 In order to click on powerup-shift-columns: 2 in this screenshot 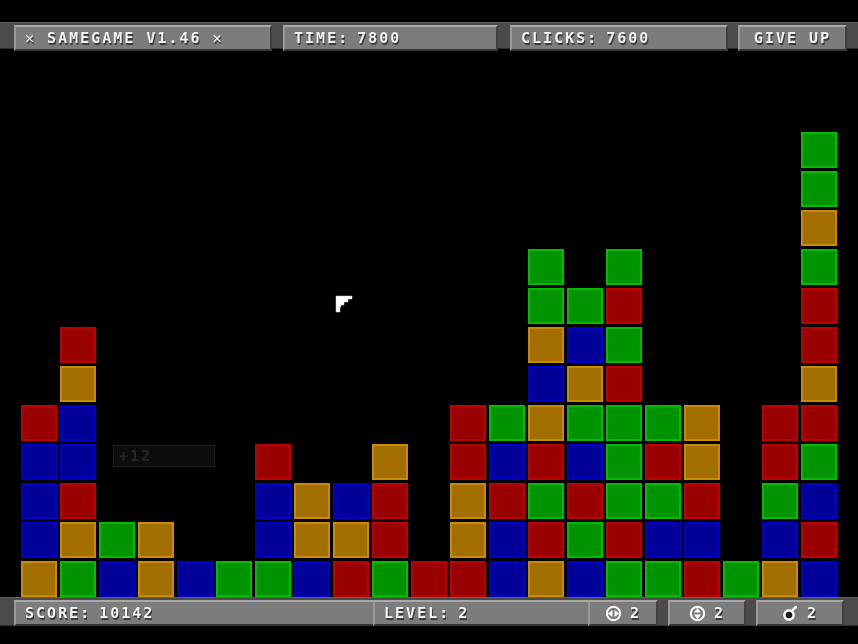, I will do `click(623, 613)`.